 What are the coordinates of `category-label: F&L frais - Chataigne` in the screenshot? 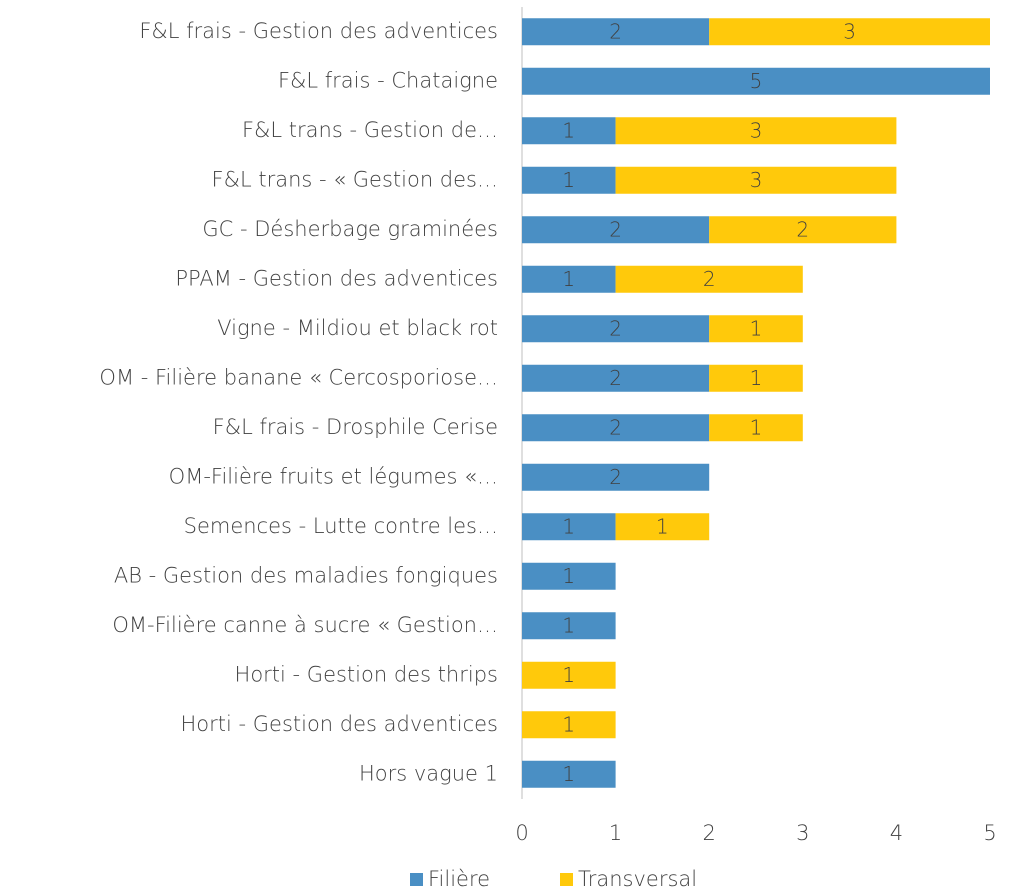 It's located at (388, 80).